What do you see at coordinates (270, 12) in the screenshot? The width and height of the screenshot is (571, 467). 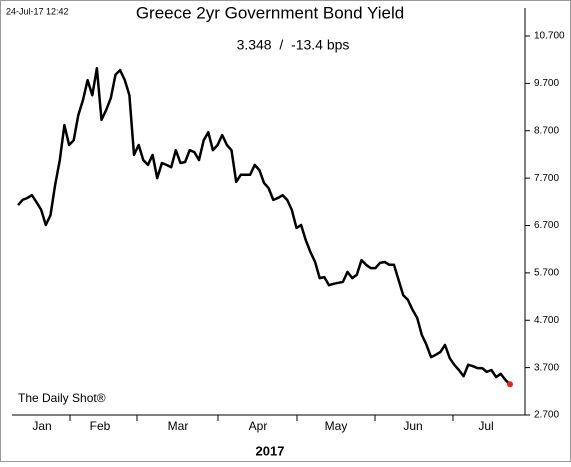 I see `chart-title: Greece 2yr Government Bond Yield` at bounding box center [270, 12].